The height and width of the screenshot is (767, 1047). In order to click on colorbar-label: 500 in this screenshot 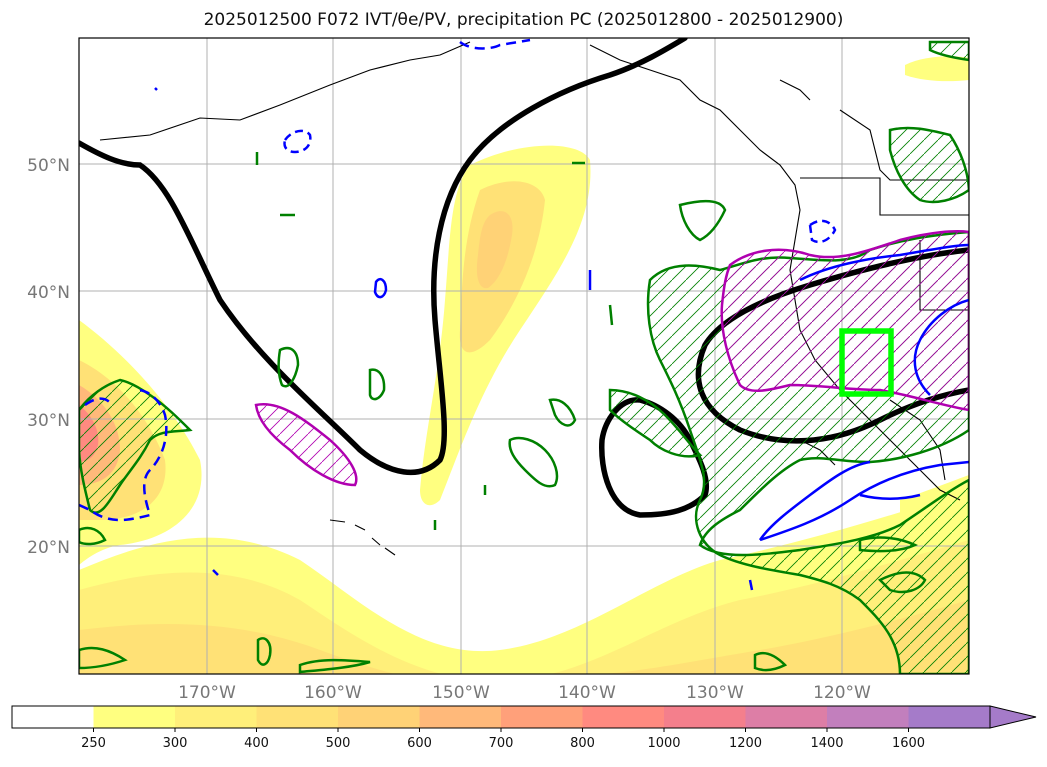, I will do `click(338, 743)`.